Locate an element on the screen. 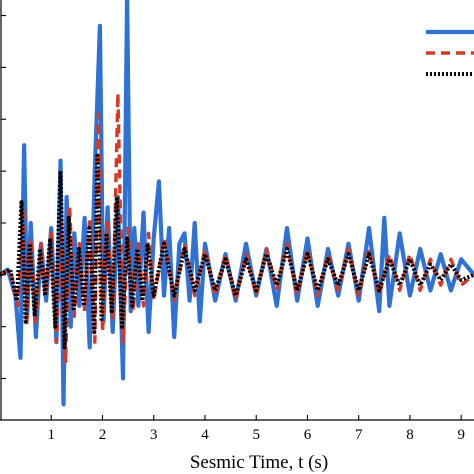  x-tick-label: 1 is located at coordinates (51, 435).